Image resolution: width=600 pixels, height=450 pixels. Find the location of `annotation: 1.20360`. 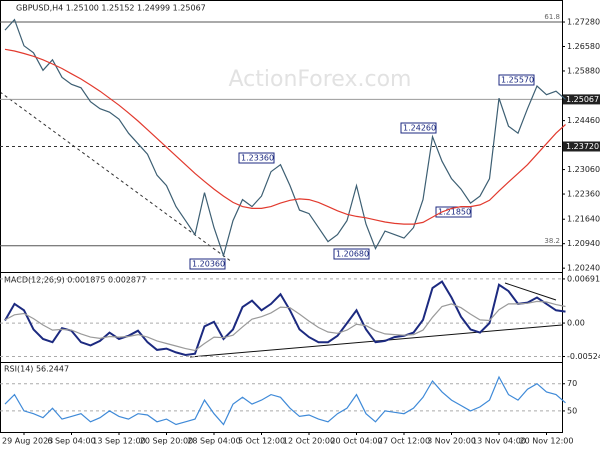

annotation: 1.20360 is located at coordinates (208, 264).